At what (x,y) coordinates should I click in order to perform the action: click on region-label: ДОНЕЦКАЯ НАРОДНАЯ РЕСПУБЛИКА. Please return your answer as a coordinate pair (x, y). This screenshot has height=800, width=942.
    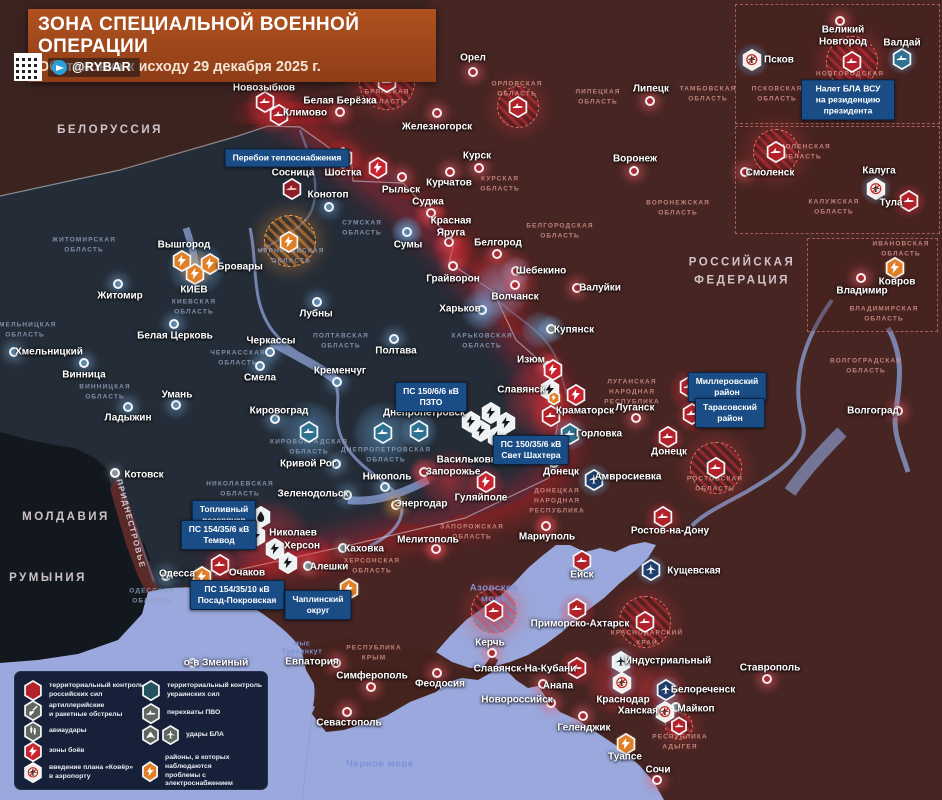
    Looking at the image, I should click on (557, 500).